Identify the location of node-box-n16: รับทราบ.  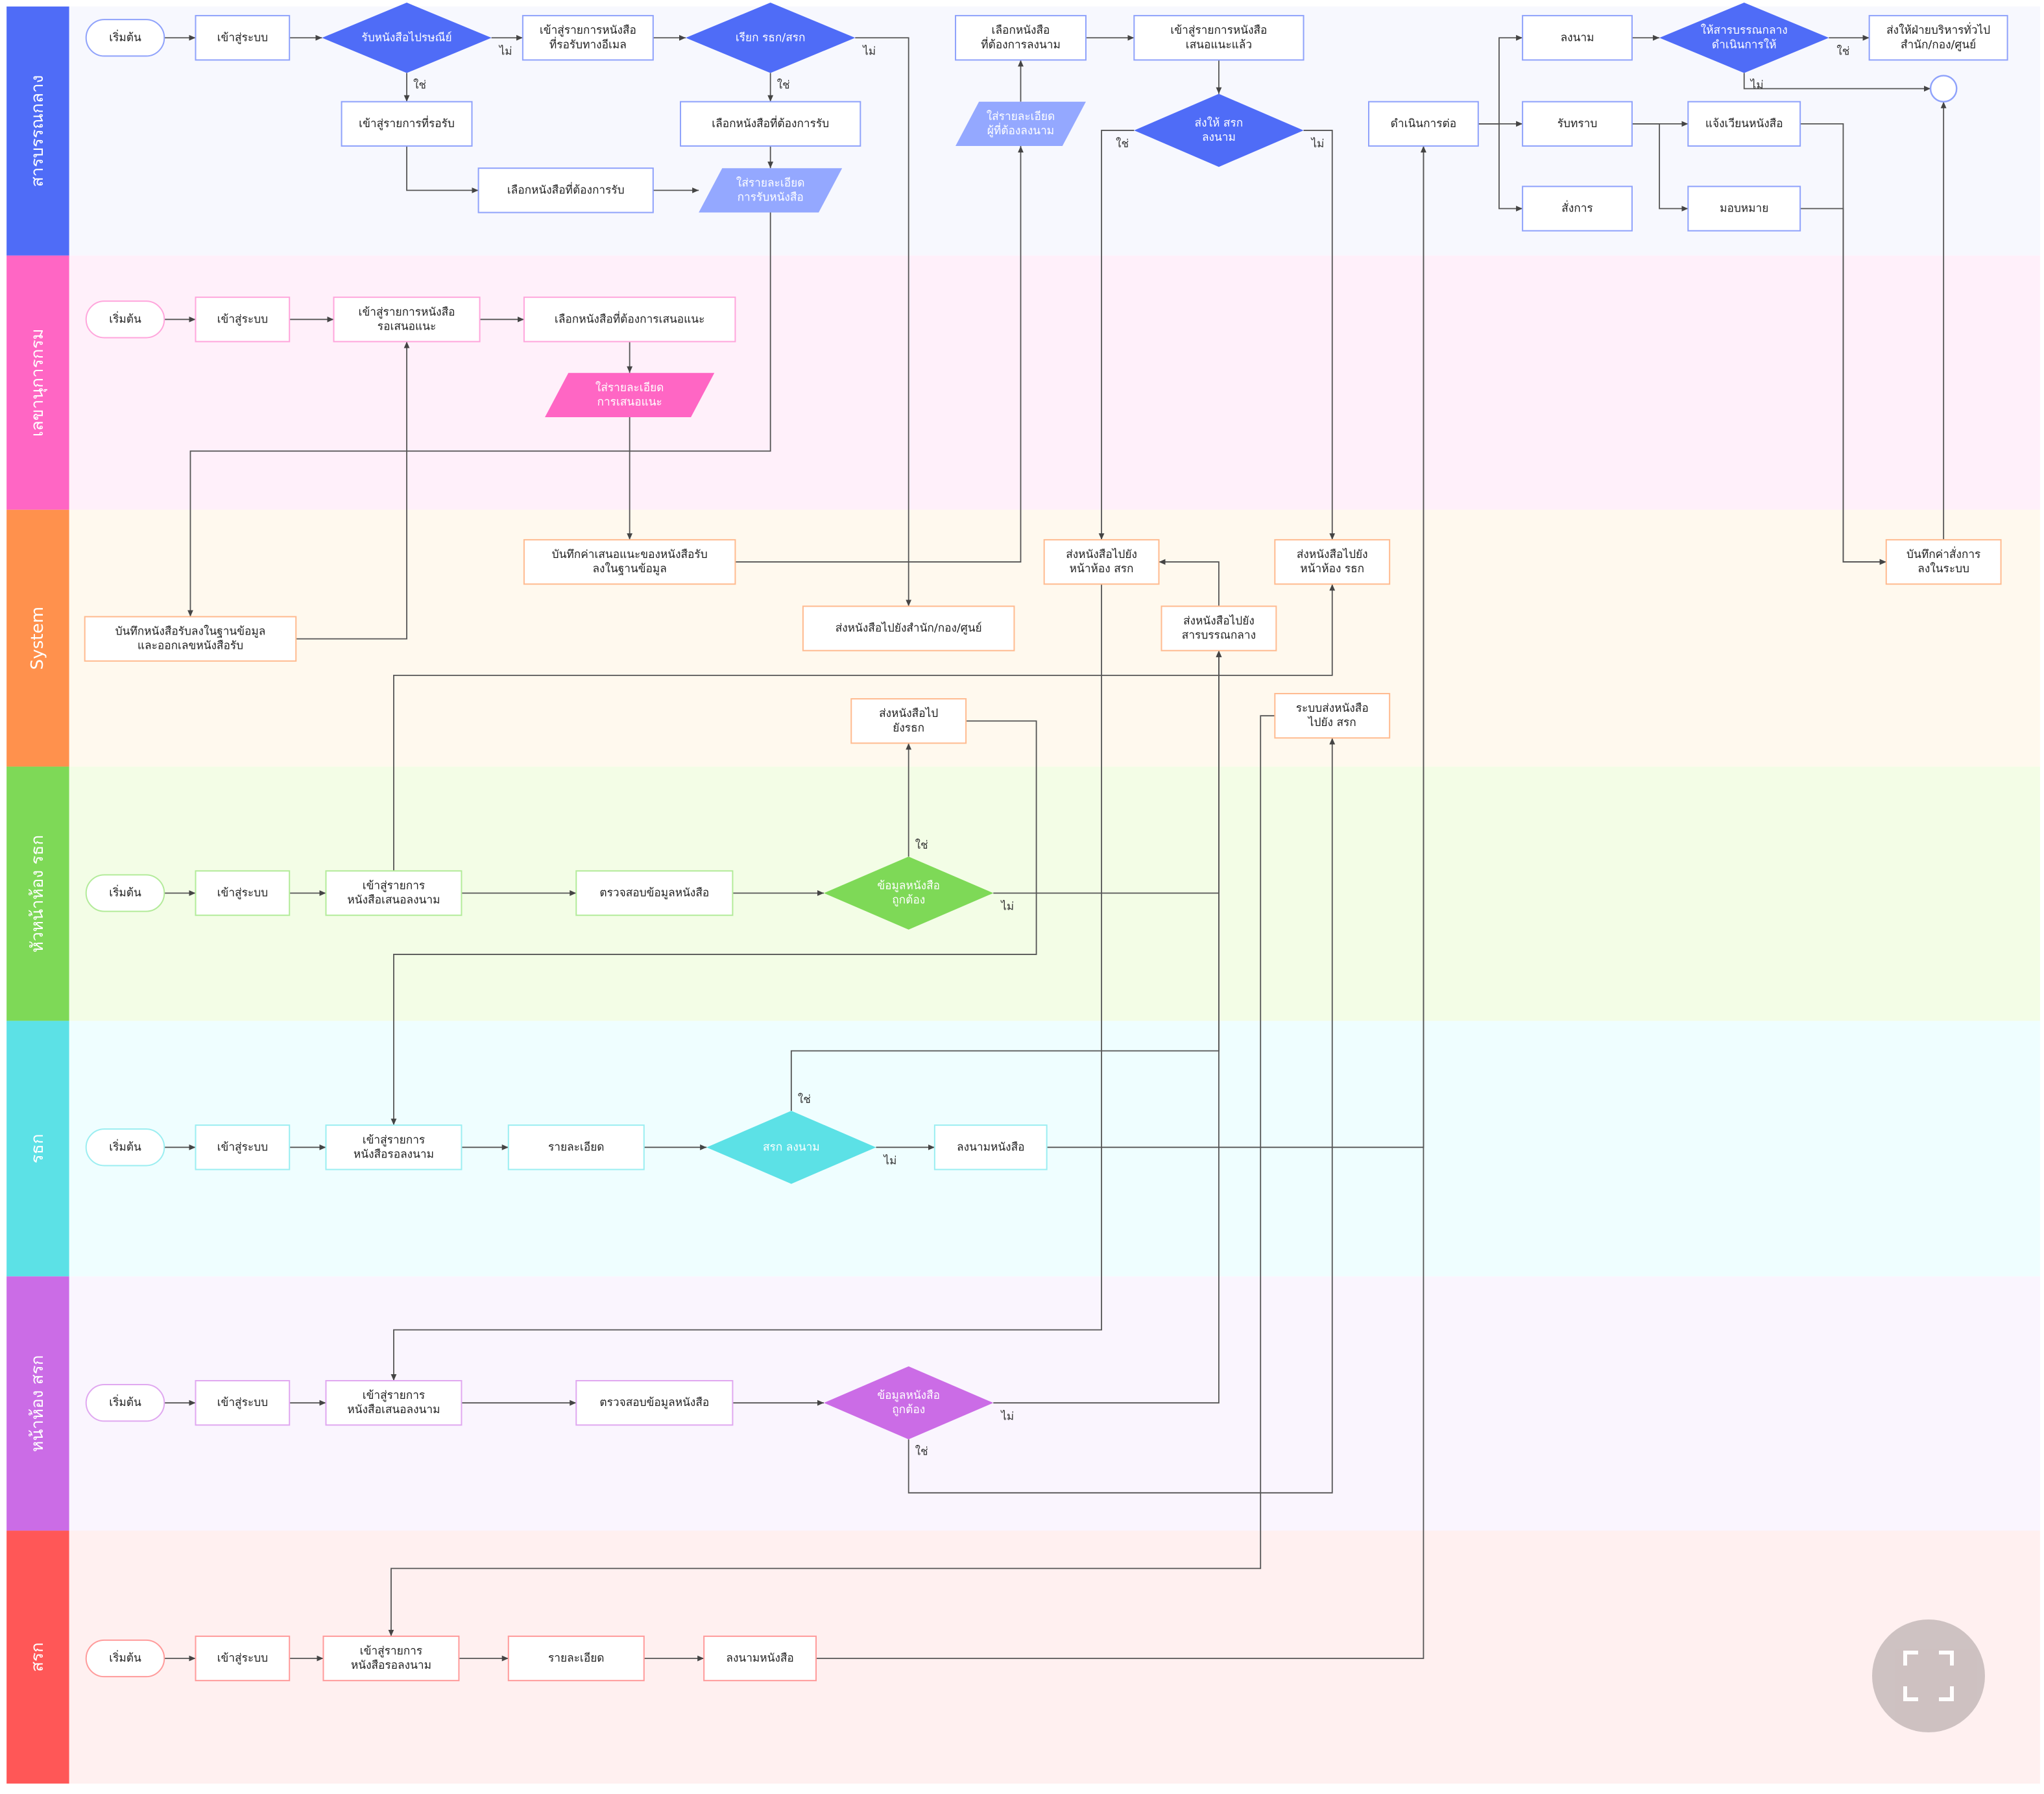
(1577, 124).